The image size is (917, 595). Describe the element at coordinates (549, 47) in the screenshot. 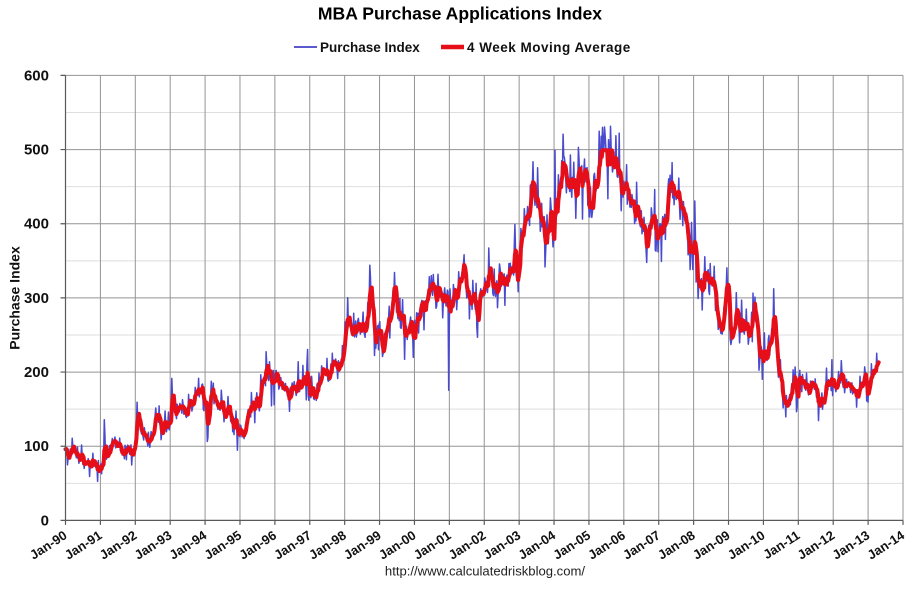

I see `svg-text: 4 Week Moving Average` at that location.